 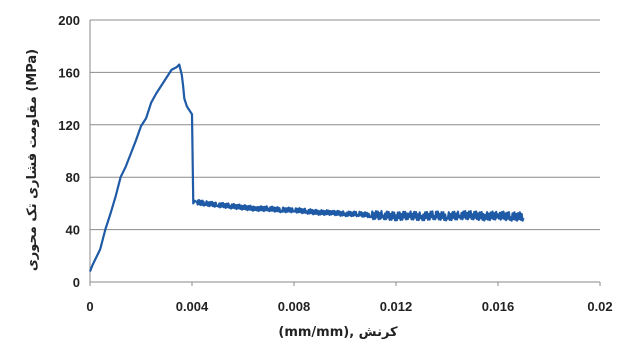 I want to click on y-axis-title: مقاومت فشاری تک محوری (MPa), so click(x=32, y=160).